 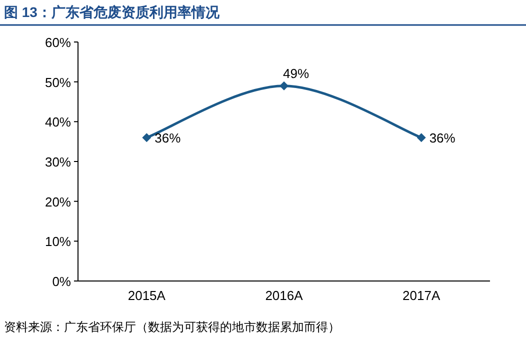 I want to click on y-tick-label: 40%, so click(x=58, y=122).